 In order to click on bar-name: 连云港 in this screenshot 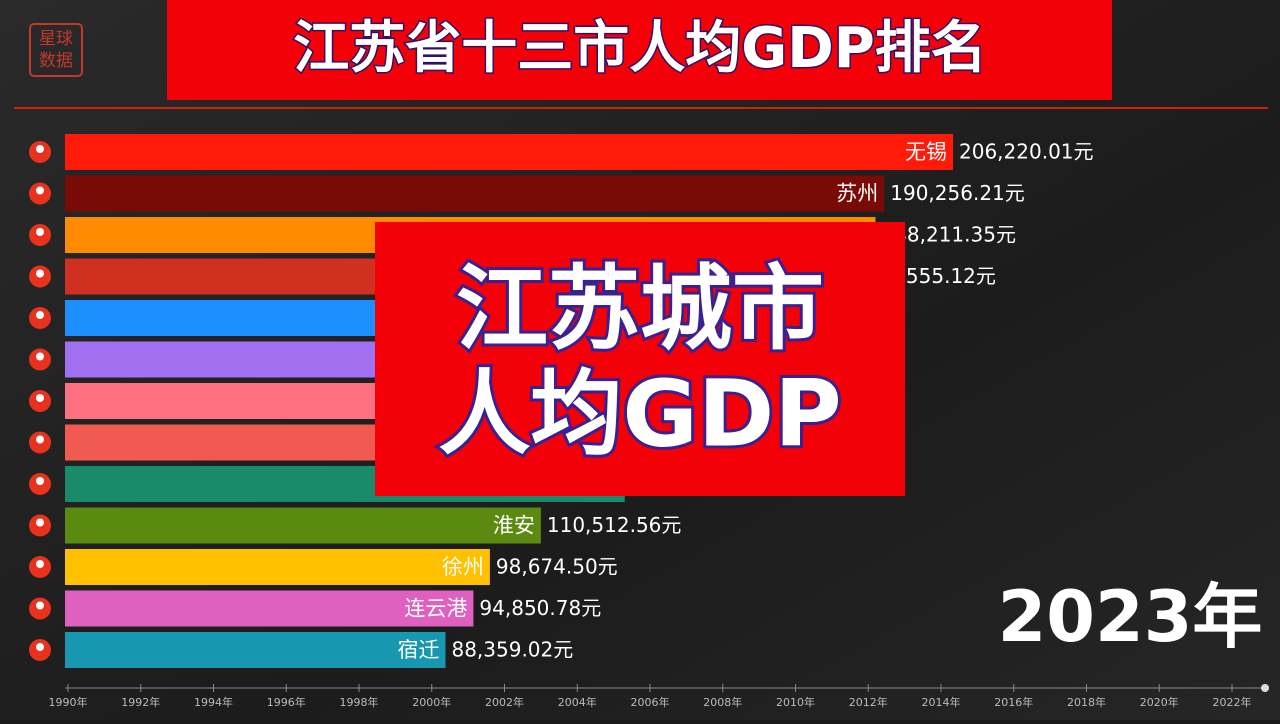, I will do `click(435, 609)`.